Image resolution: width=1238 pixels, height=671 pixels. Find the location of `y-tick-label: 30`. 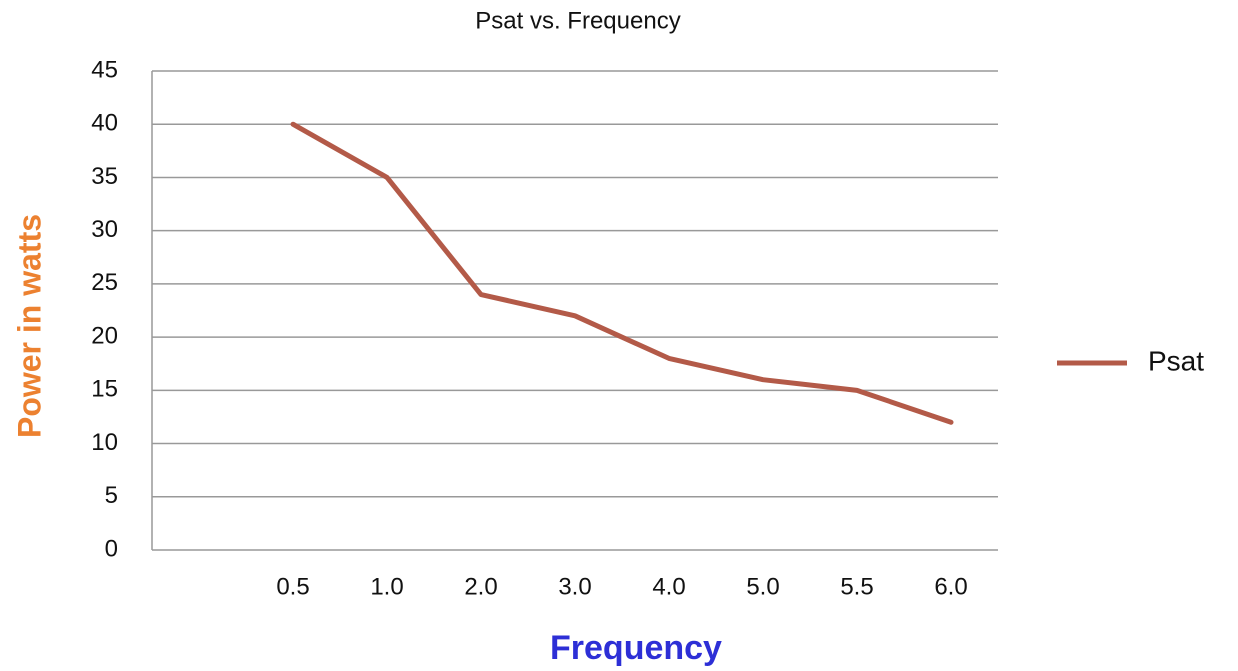

y-tick-label: 30 is located at coordinates (104, 229).